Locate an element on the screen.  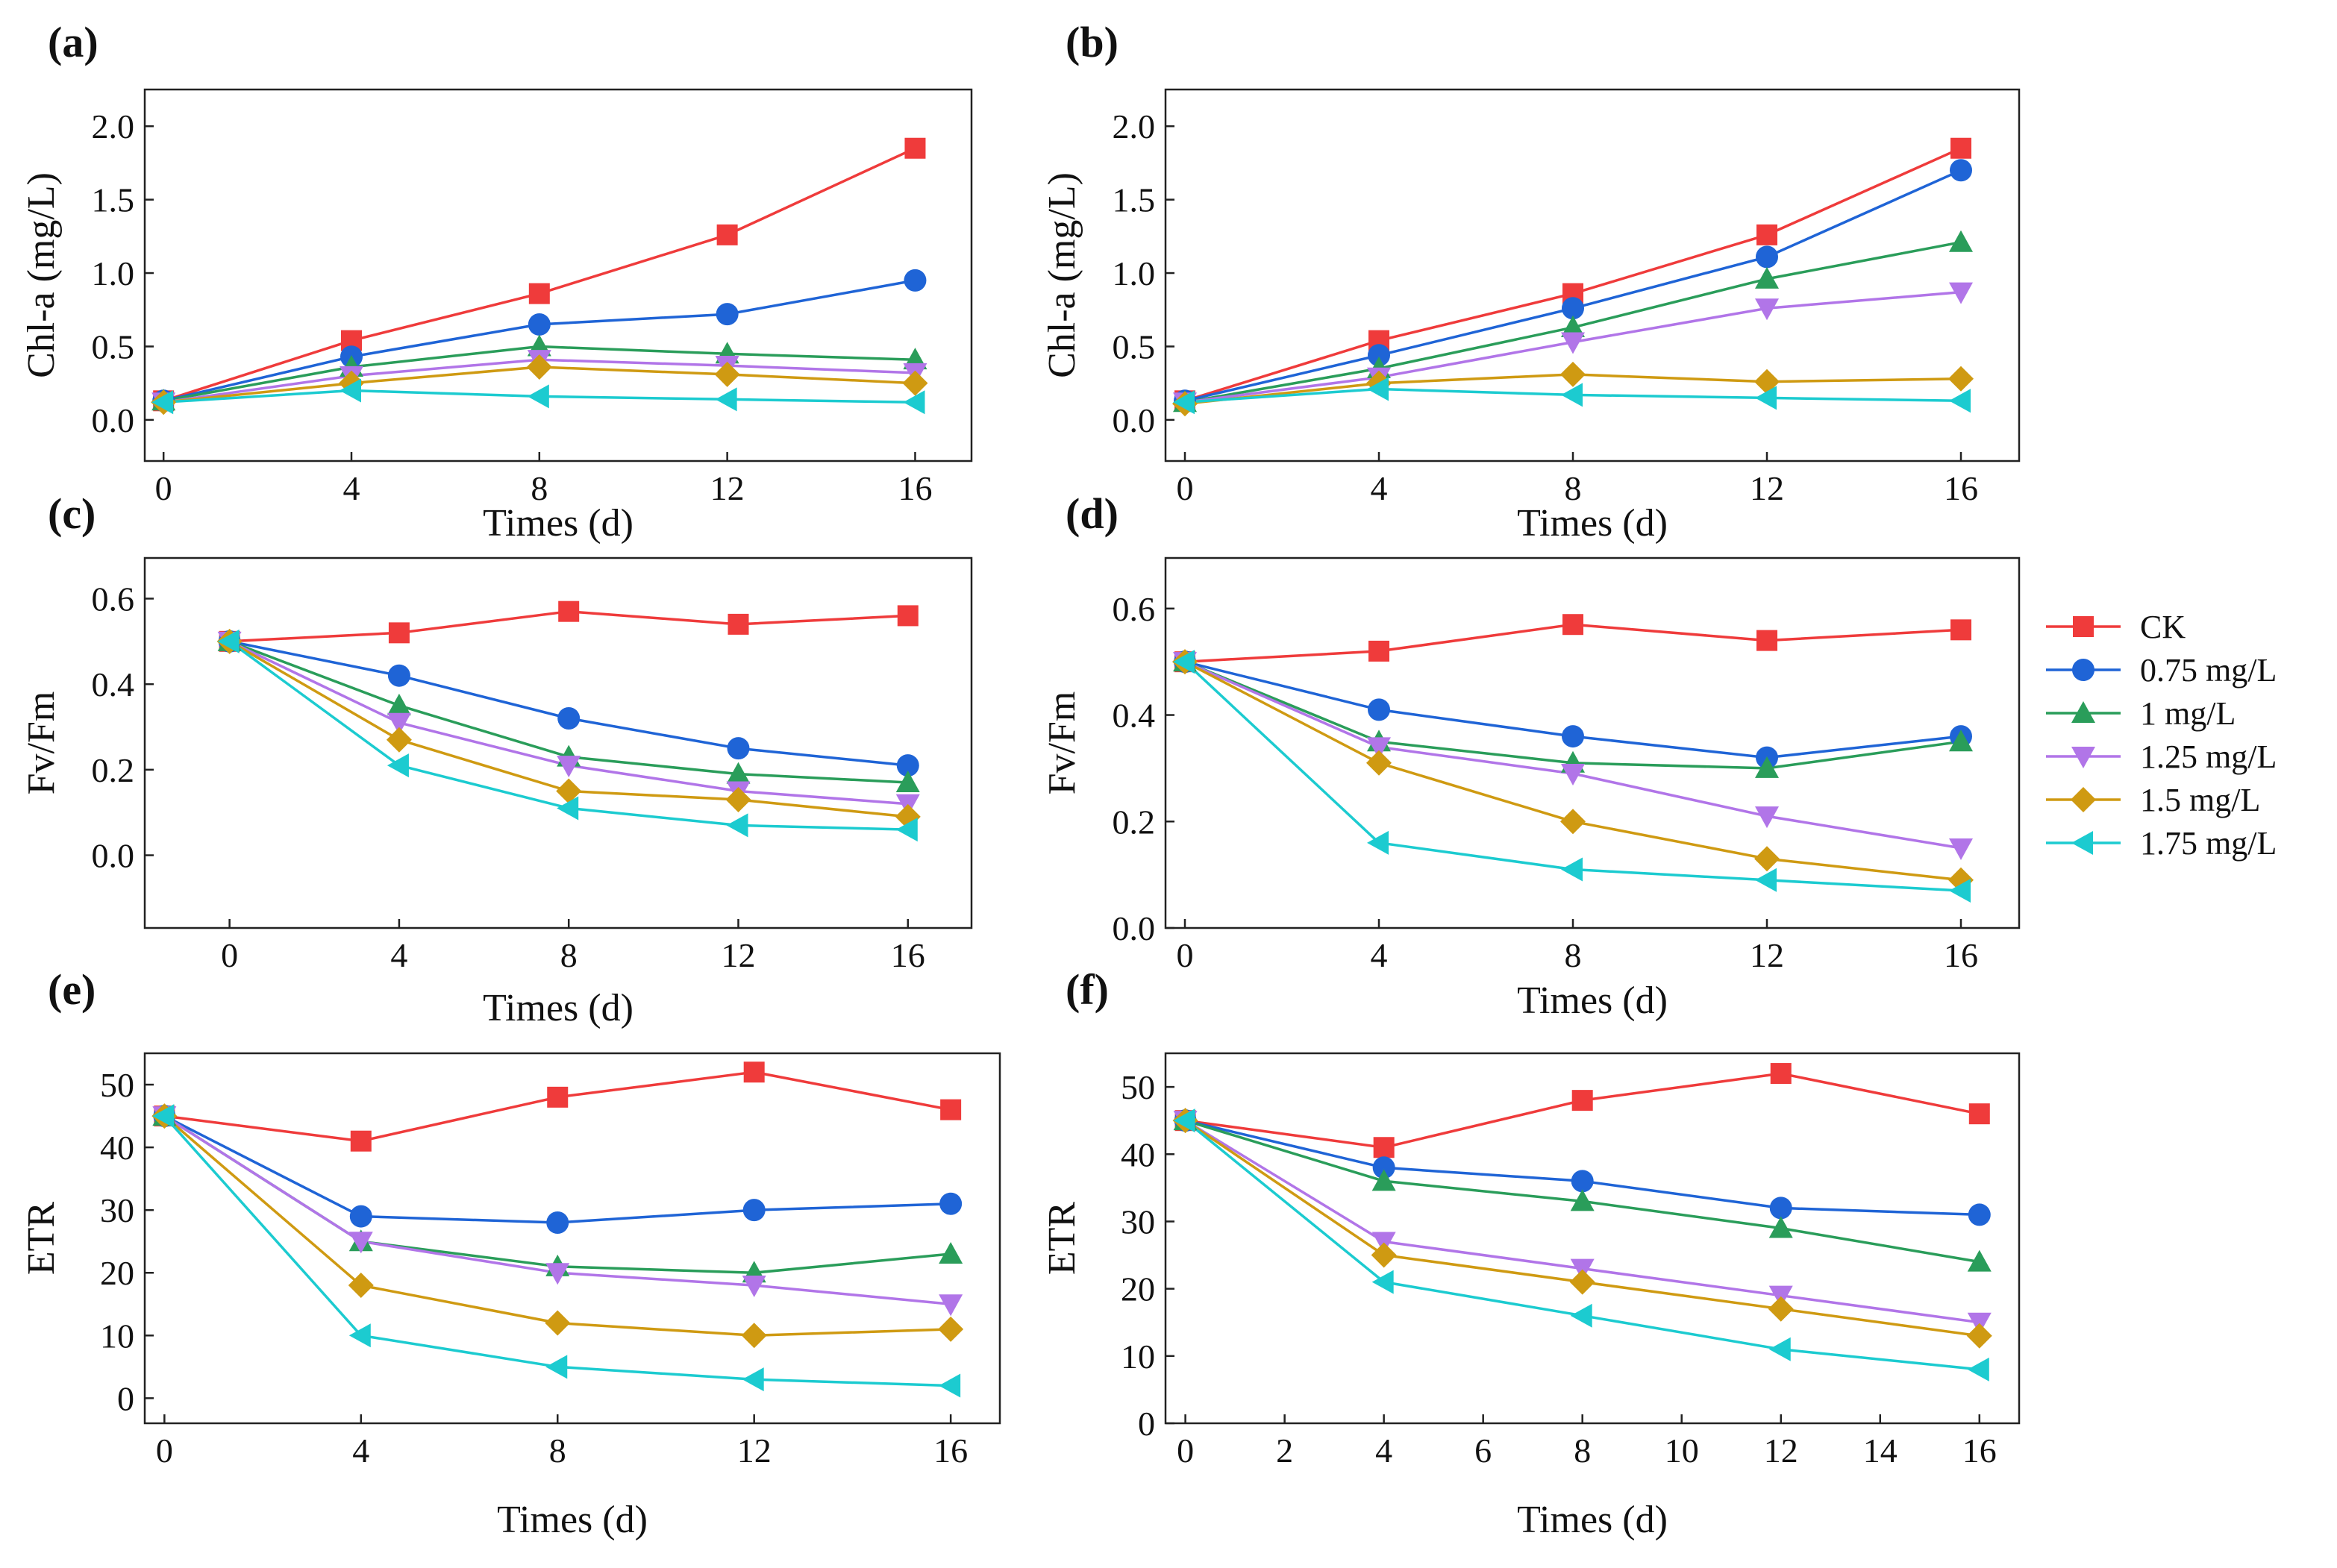
markers-1-25-mg-l is located at coordinates (1582, 1223).